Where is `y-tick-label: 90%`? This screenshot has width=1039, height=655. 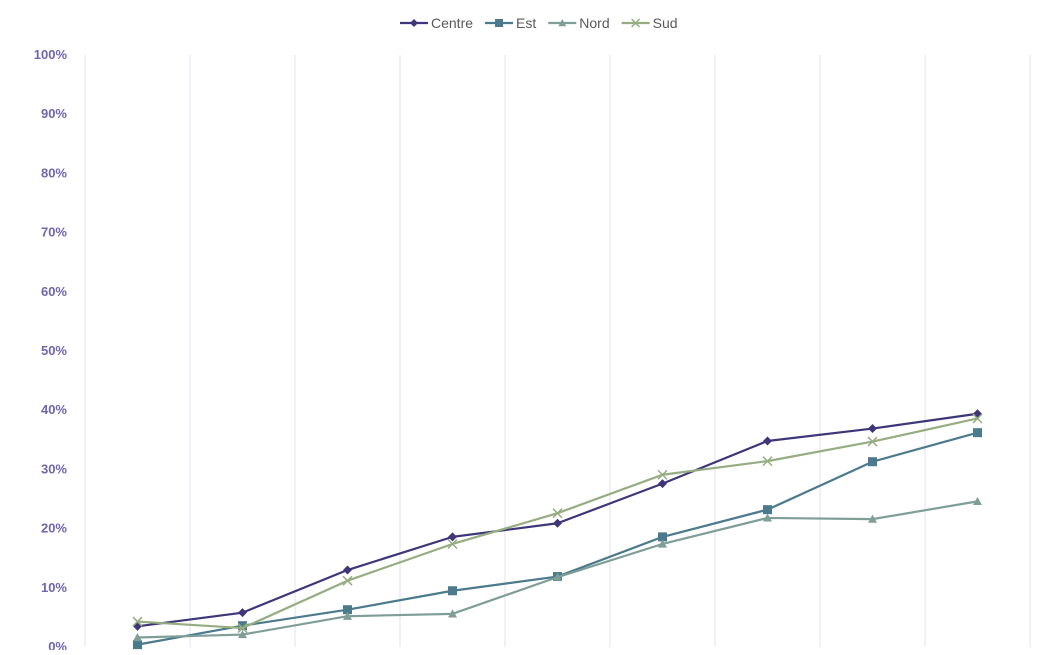 y-tick-label: 90% is located at coordinates (54, 113).